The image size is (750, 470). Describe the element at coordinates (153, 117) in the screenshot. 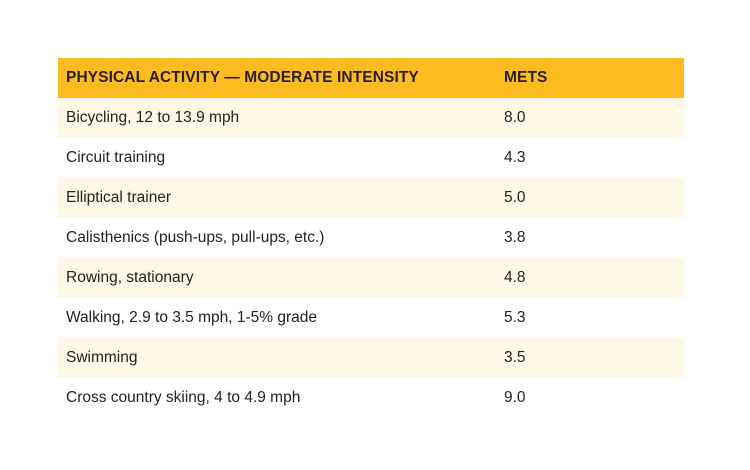

I see `activity-cell: Bicycling, 12 to 13.9 mph` at that location.